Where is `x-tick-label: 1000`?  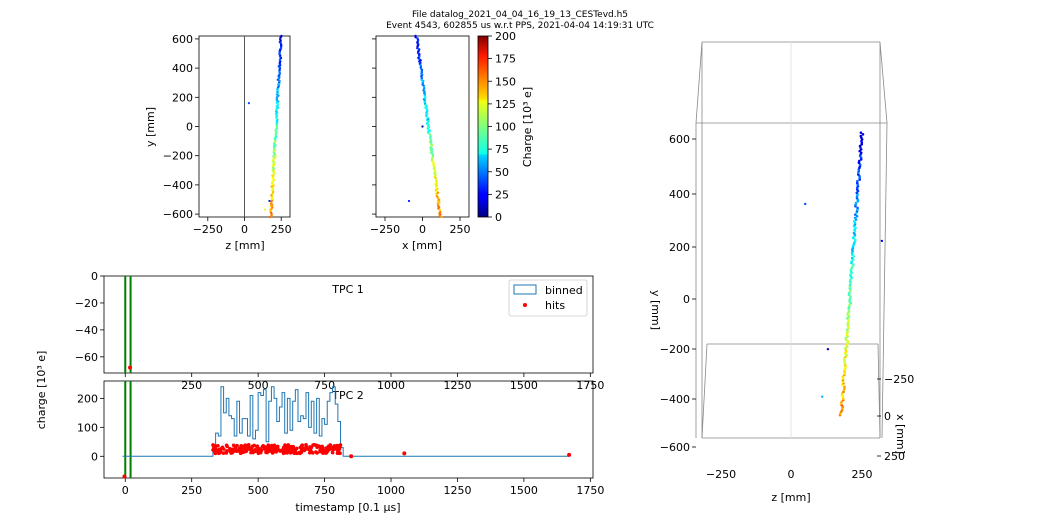
x-tick-label: 1000 is located at coordinates (391, 385).